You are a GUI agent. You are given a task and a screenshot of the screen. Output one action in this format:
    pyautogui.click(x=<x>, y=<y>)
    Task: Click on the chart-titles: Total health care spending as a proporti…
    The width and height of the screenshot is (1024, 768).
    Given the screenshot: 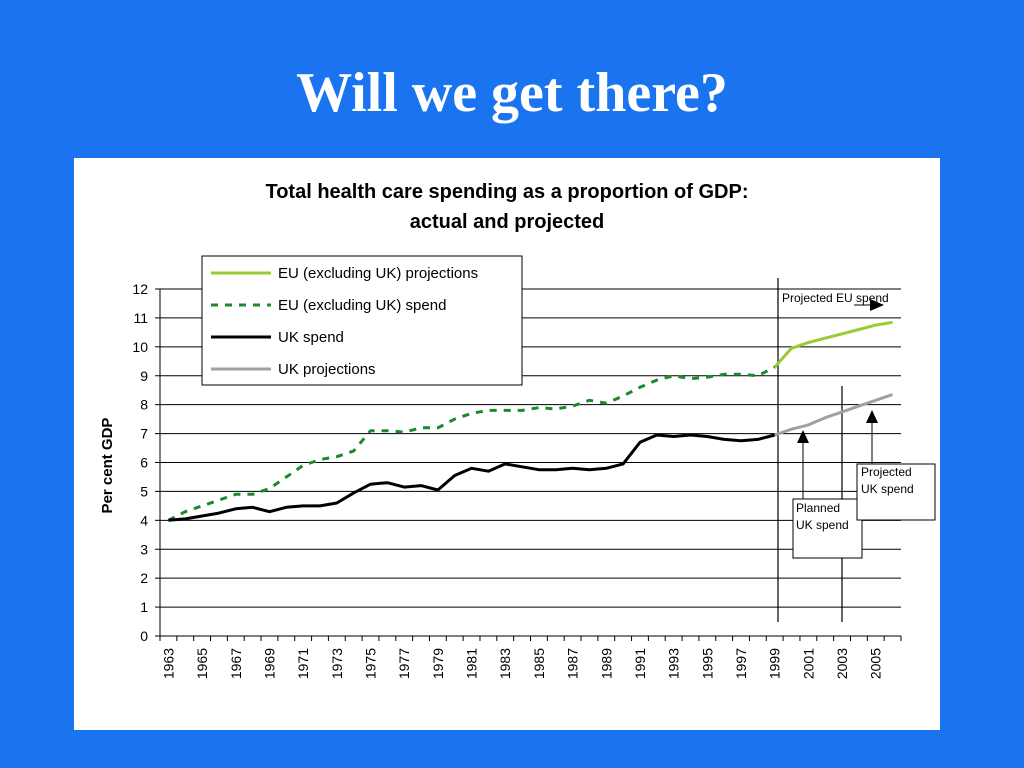 What is the action you would take?
    pyautogui.click(x=506, y=207)
    